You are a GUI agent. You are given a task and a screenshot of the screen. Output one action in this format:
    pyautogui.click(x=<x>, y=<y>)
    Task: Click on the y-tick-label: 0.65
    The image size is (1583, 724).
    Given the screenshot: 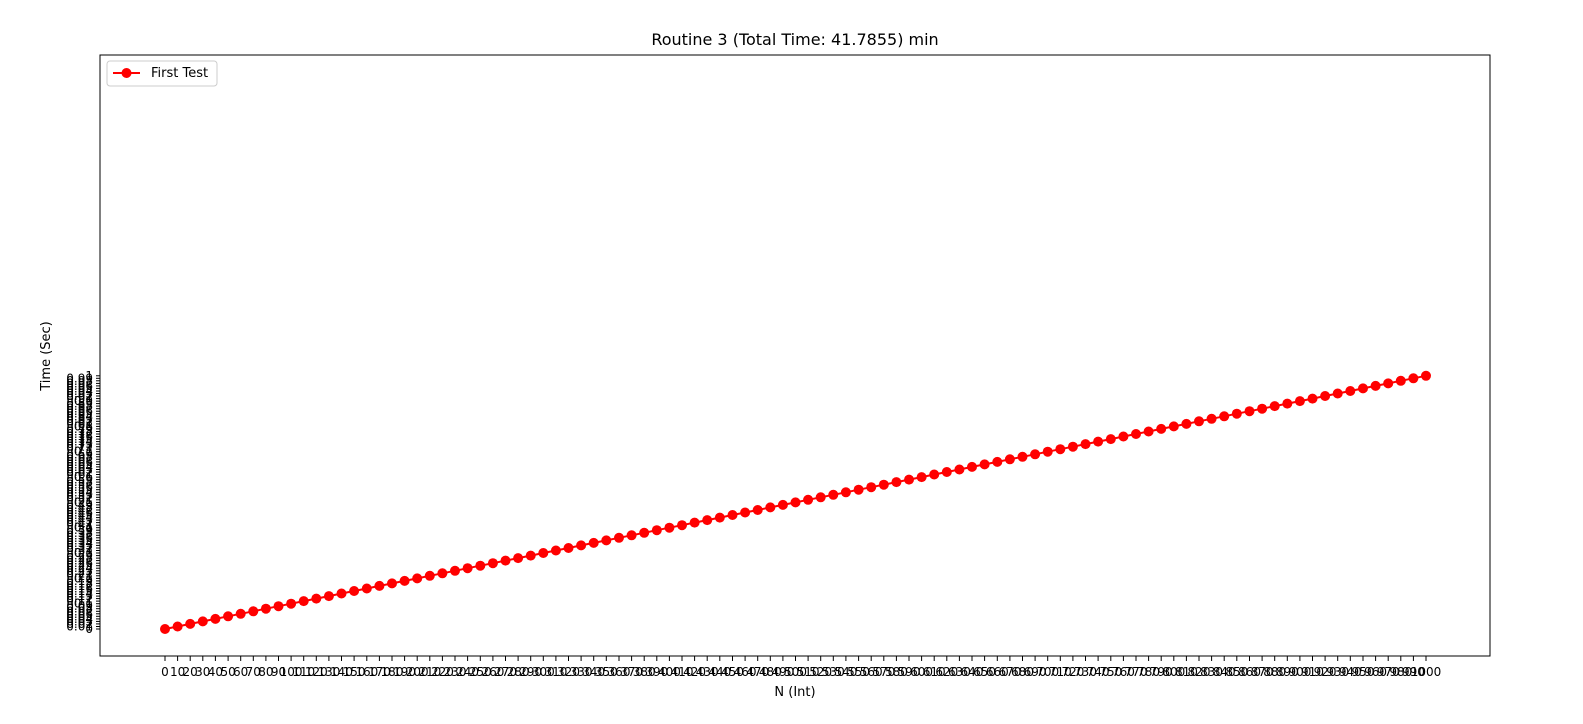 What is the action you would take?
    pyautogui.click(x=79, y=464)
    